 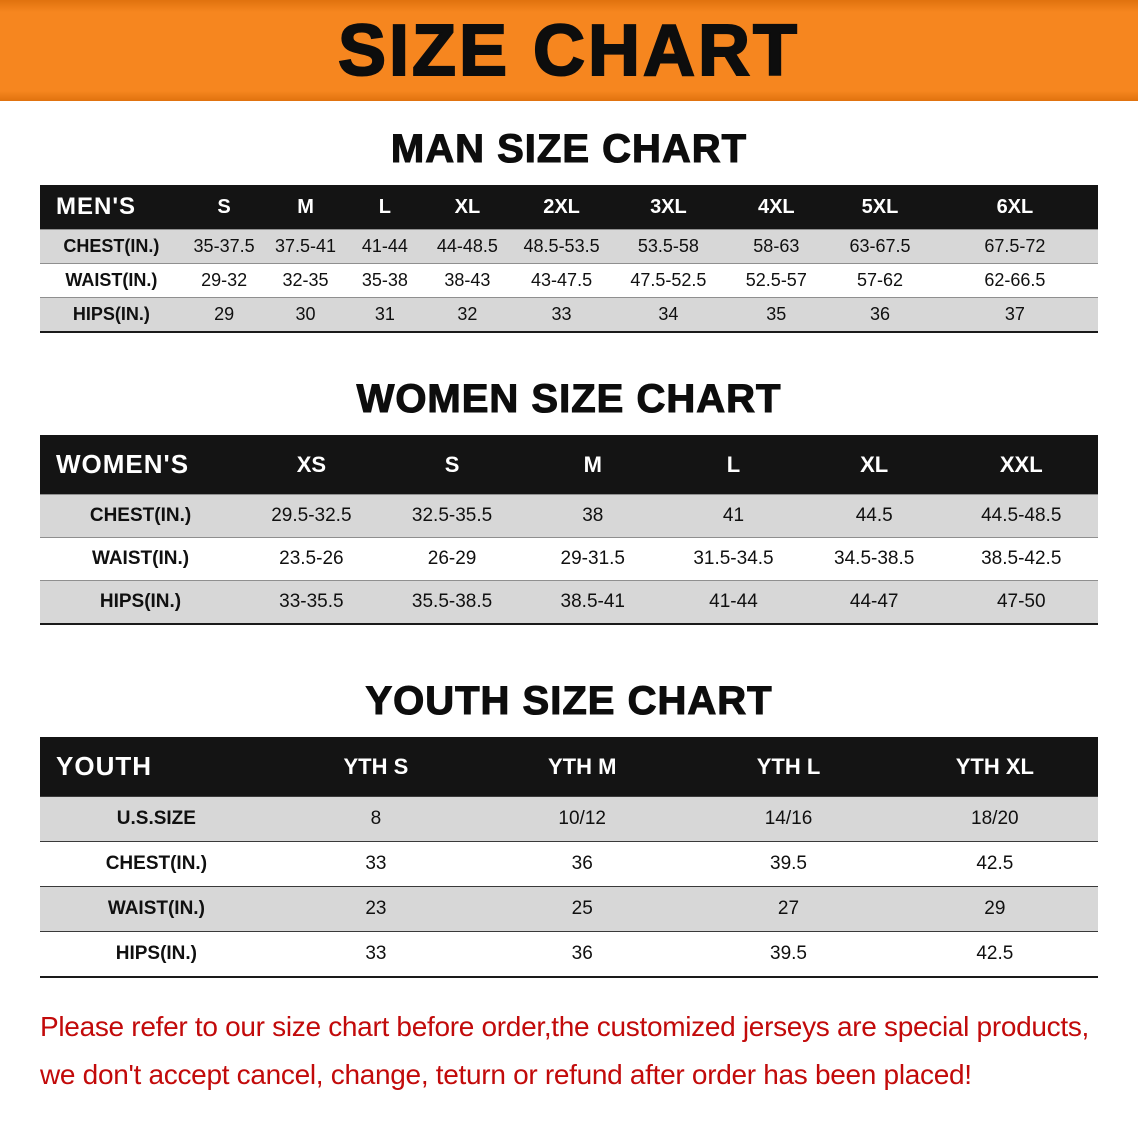 What do you see at coordinates (668, 314) in the screenshot?
I see `table-cell: 34` at bounding box center [668, 314].